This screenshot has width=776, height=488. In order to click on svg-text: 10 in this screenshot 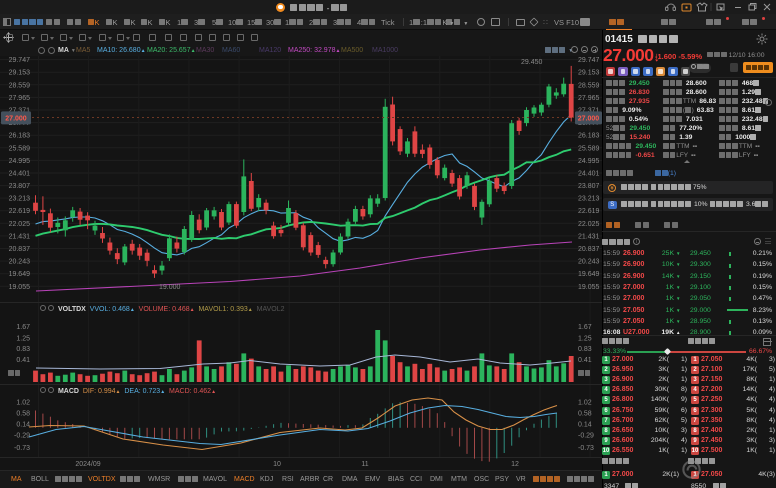, I will do `click(277, 464)`.